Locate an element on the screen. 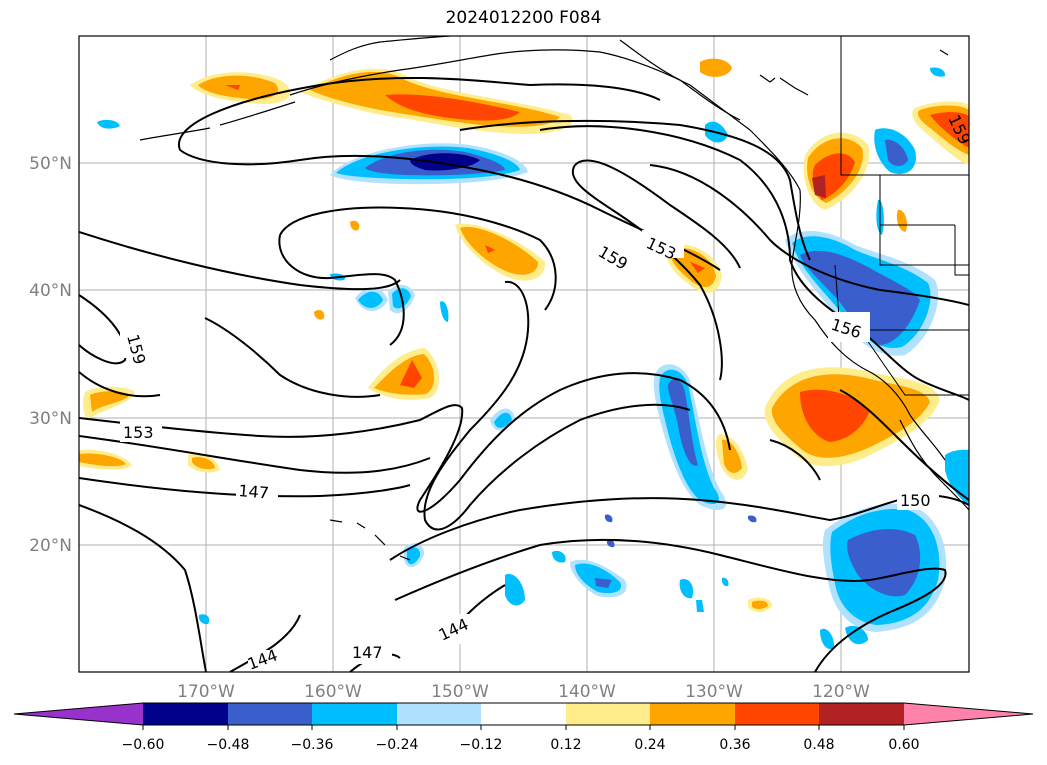 This screenshot has height=765, width=1047. colorbar-tick-label: −0.48 is located at coordinates (228, 745).